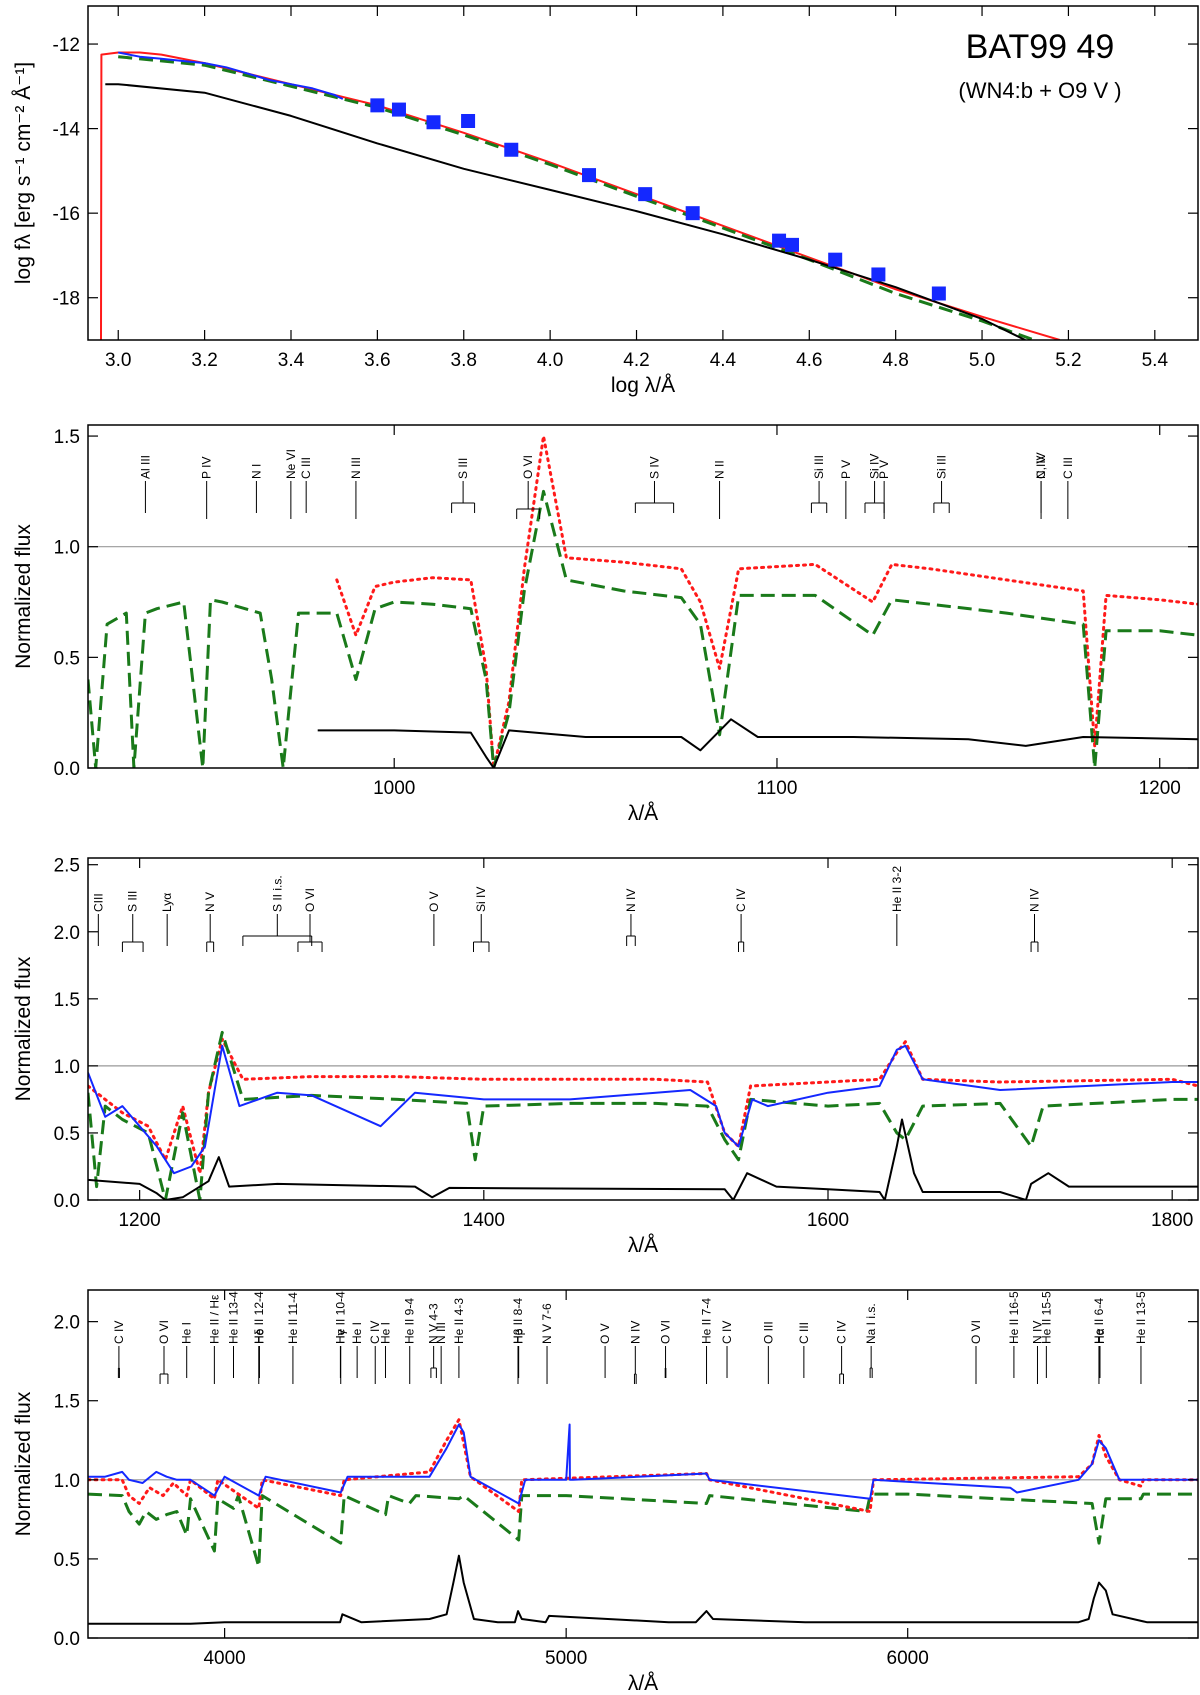  I want to click on x-tick-label: 1200, so click(139, 1220).